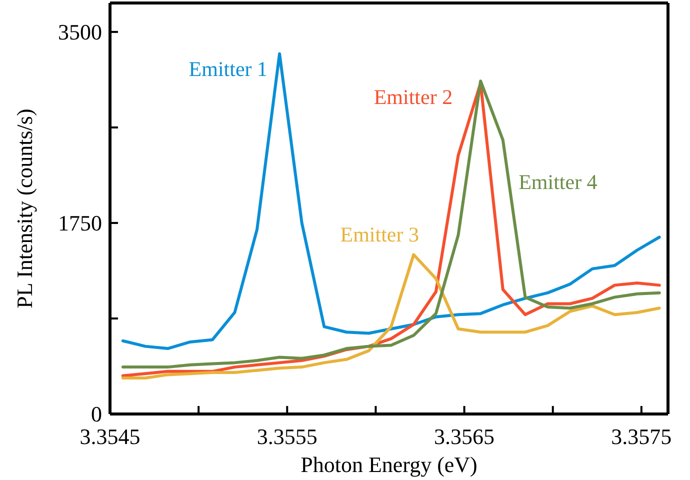  What do you see at coordinates (389, 464) in the screenshot?
I see `x-axis-title: Photon Energy (eV)` at bounding box center [389, 464].